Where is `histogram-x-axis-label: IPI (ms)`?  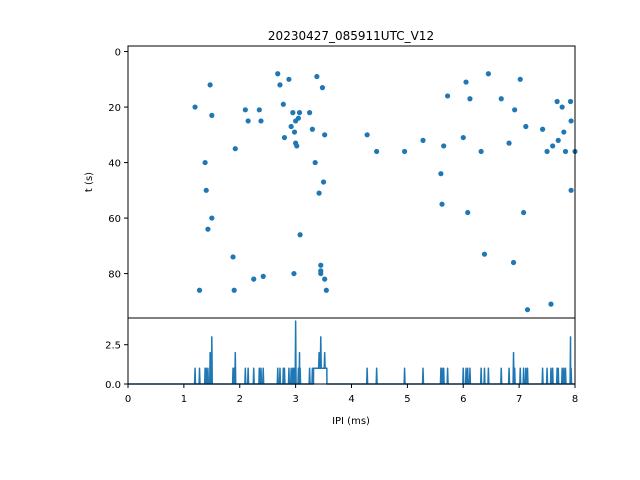
histogram-x-axis-label: IPI (ms) is located at coordinates (351, 421).